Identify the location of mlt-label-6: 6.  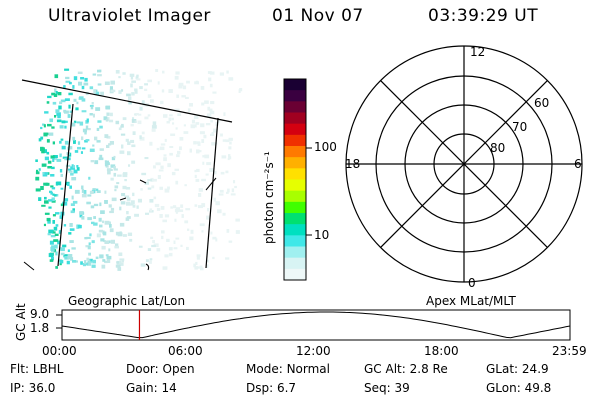
(578, 164).